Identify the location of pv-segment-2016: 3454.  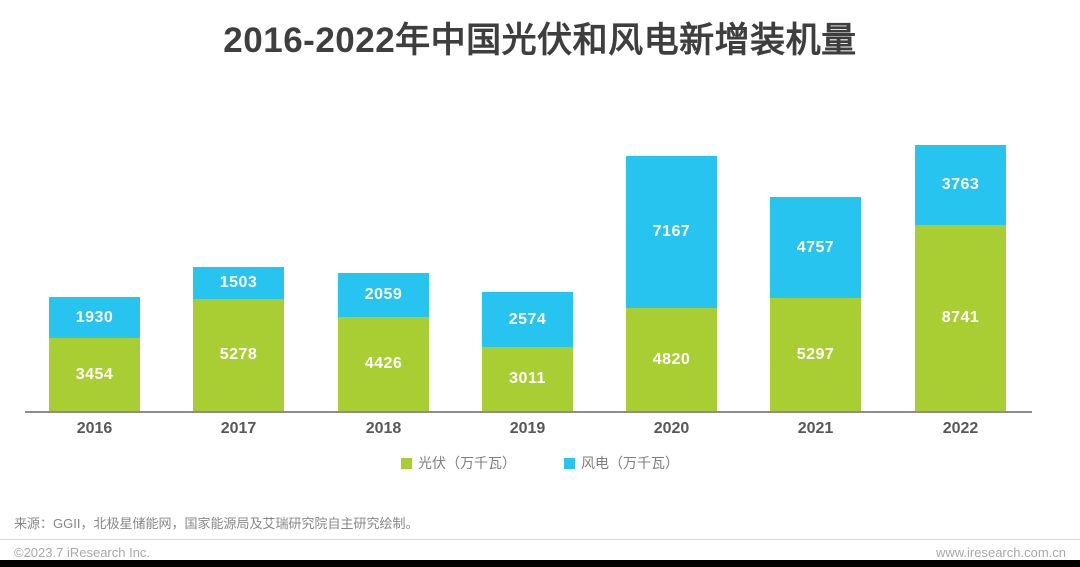
(94, 374).